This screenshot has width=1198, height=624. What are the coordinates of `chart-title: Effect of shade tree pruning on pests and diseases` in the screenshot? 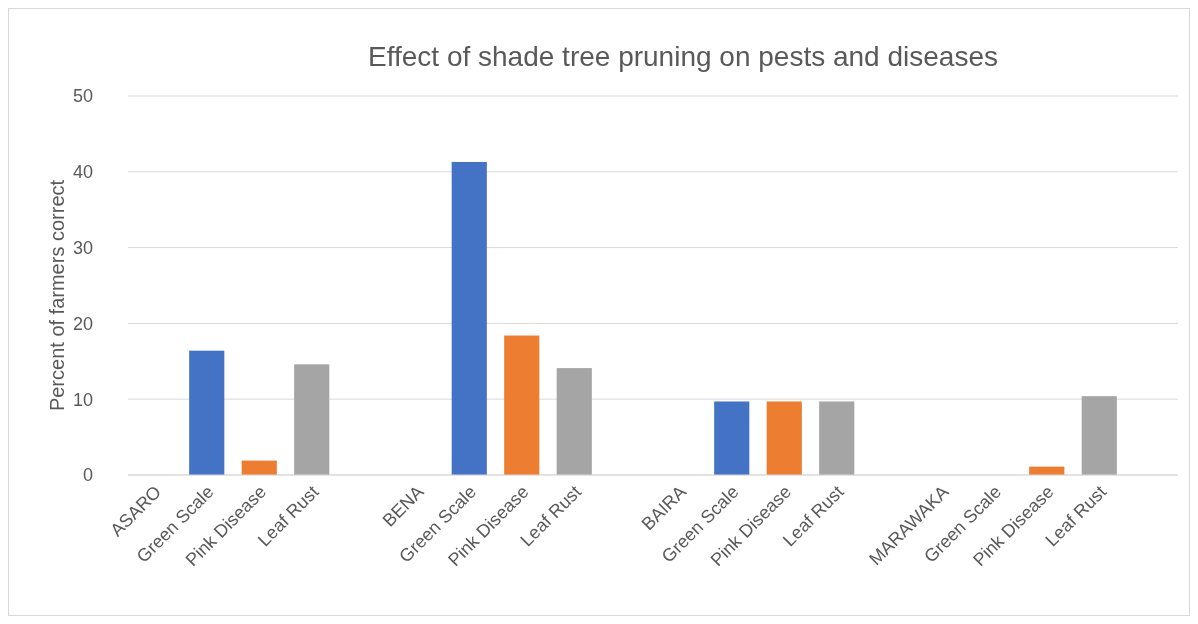 It's located at (683, 56).